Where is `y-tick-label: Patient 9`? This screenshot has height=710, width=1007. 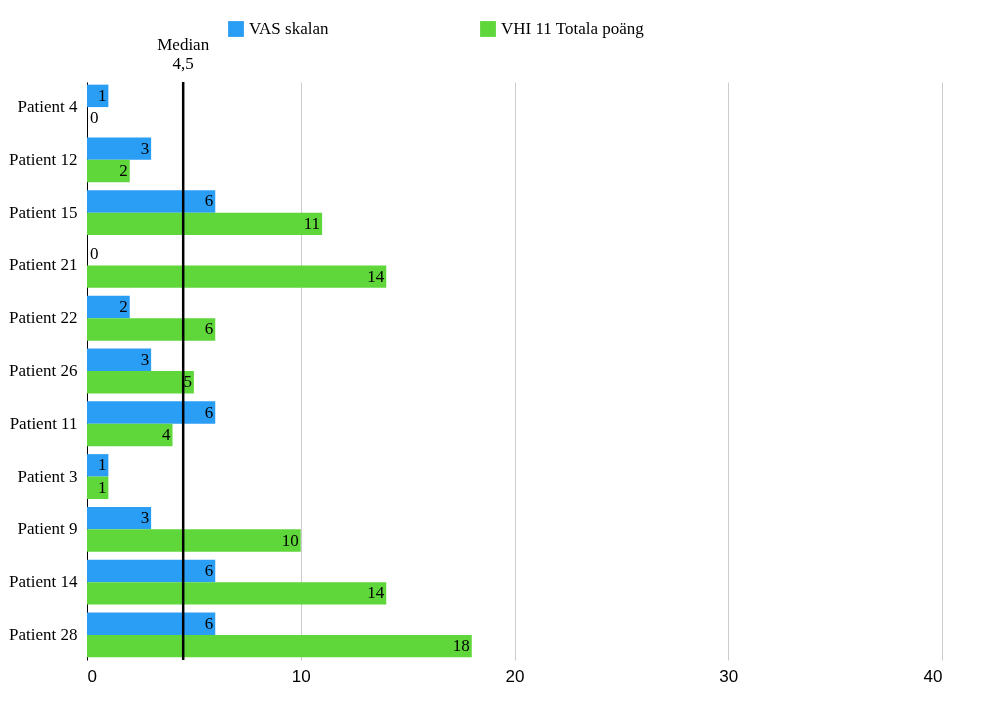 y-tick-label: Patient 9 is located at coordinates (47, 529).